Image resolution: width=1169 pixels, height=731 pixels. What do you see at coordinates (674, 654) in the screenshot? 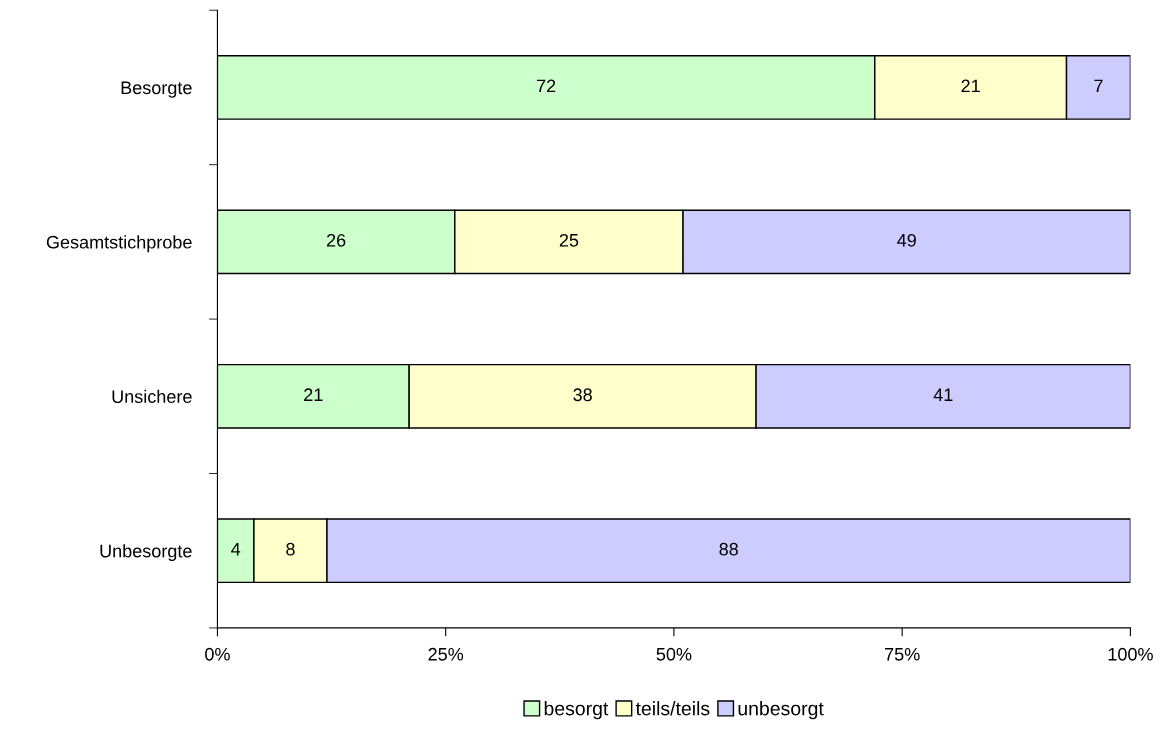
I see `x-tick-label: 50%` at bounding box center [674, 654].